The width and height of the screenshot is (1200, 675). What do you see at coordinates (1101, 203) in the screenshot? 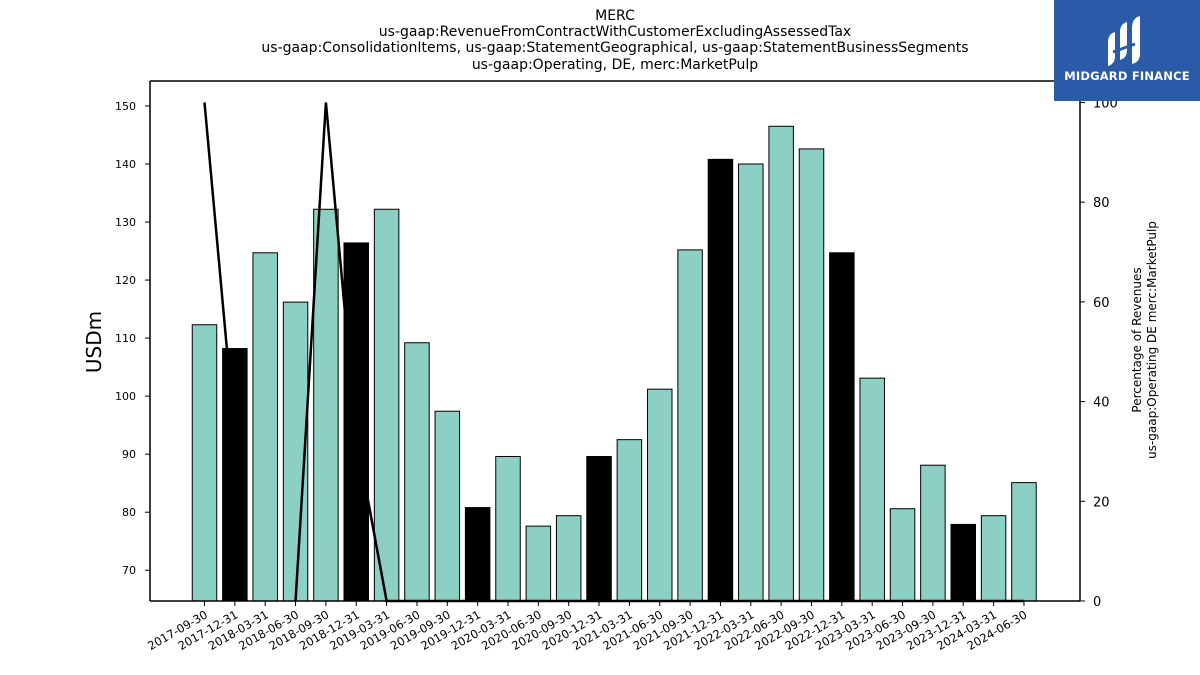
I see `y2-tick-label: 80` at bounding box center [1101, 203].